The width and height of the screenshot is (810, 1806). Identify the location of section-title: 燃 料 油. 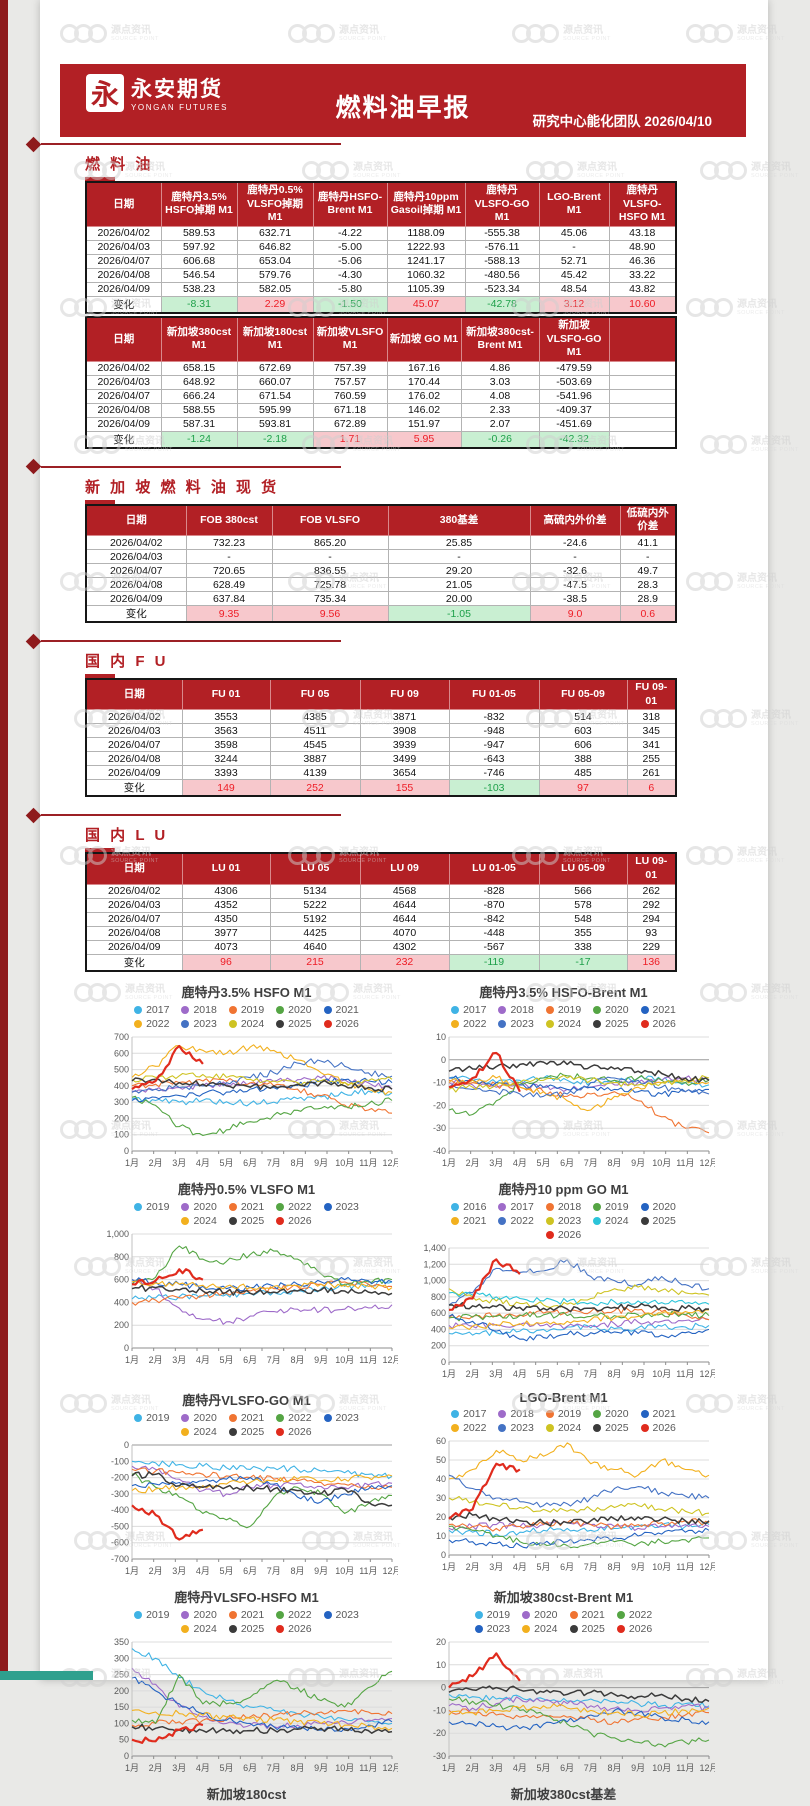
(119, 164).